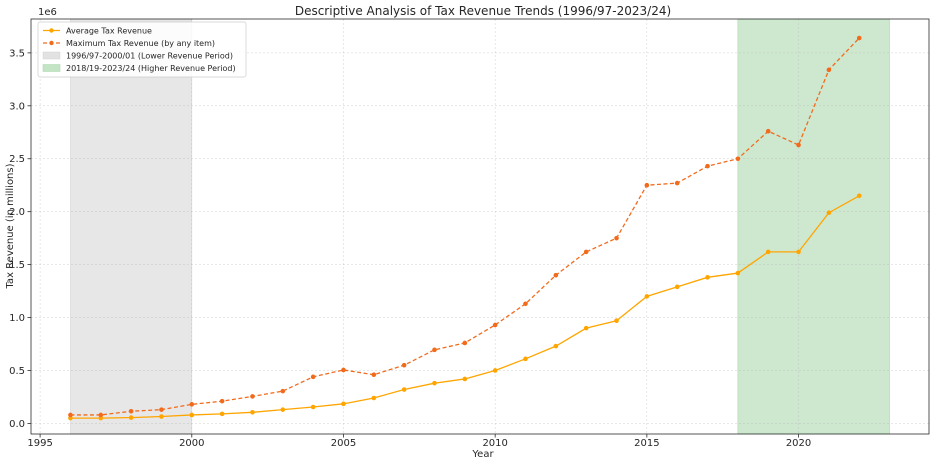 The width and height of the screenshot is (936, 466). What do you see at coordinates (482, 454) in the screenshot?
I see `x-axis-label: Year` at bounding box center [482, 454].